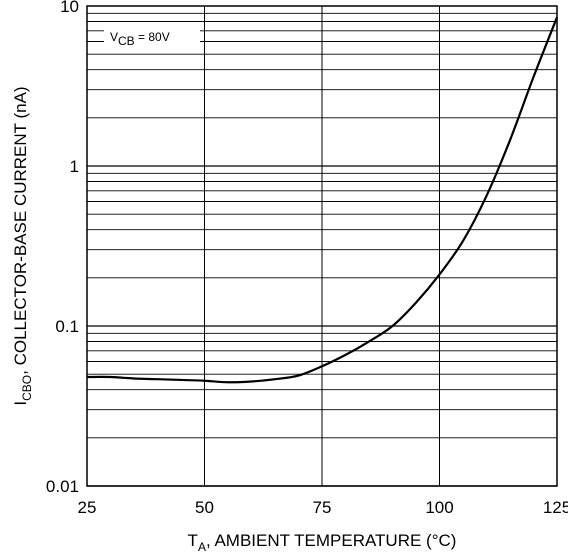 The width and height of the screenshot is (568, 554). I want to click on x-tick-labels: 25 50 75 100 125, so click(323, 507).